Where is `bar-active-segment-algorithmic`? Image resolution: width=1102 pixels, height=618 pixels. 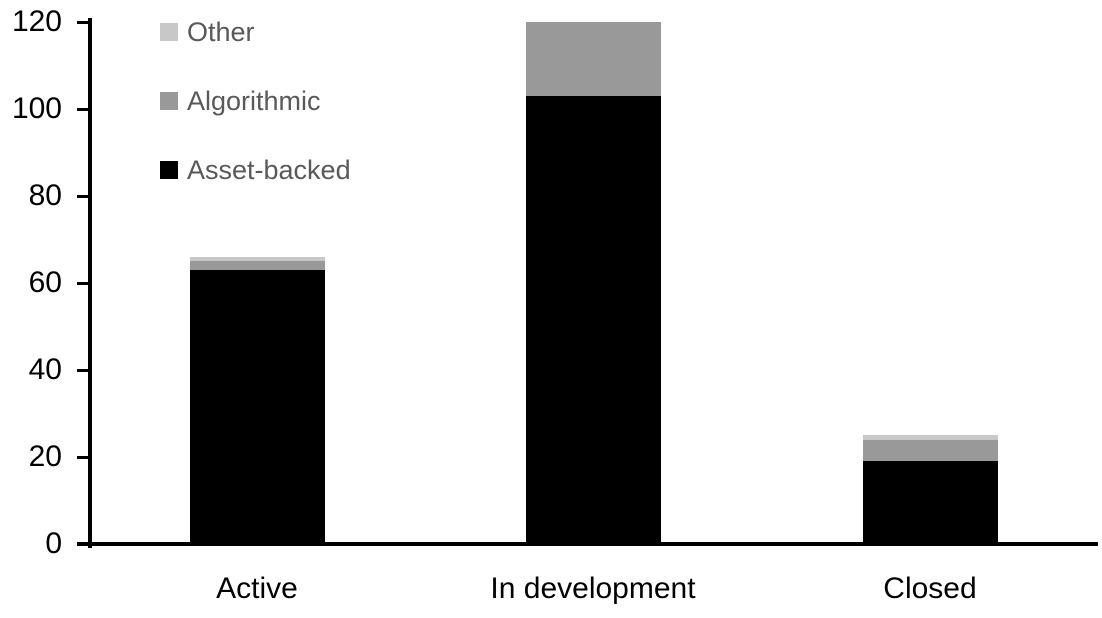
bar-active-segment-algorithmic is located at coordinates (257, 265).